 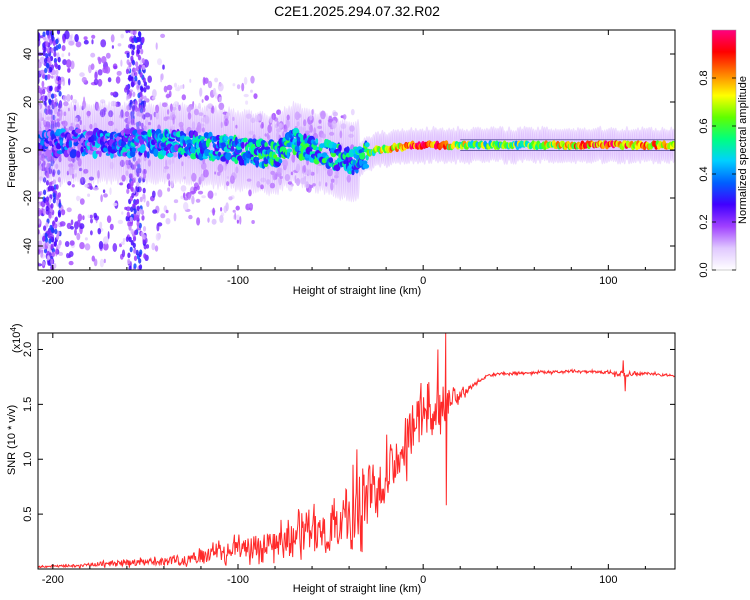 I want to click on snr-y-multiplier: (x104), so click(x=16, y=338).